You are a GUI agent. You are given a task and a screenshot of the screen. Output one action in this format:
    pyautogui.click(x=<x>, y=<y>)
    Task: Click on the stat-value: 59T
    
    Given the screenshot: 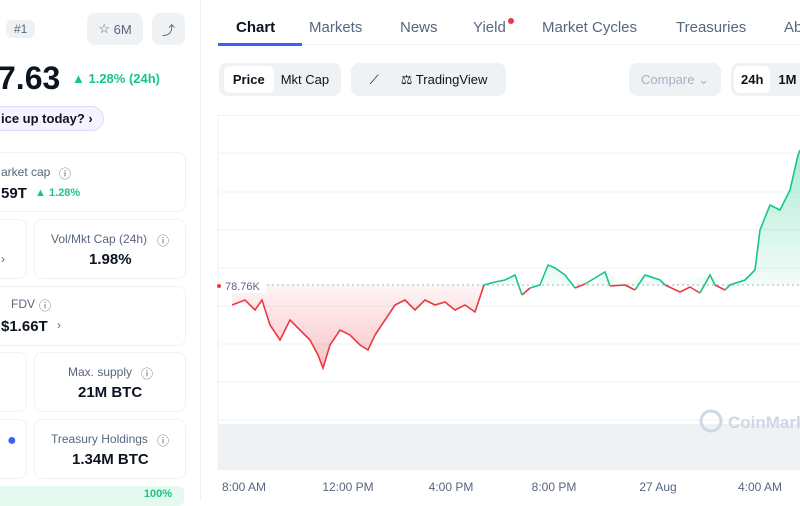 What is the action you would take?
    pyautogui.click(x=14, y=193)
    